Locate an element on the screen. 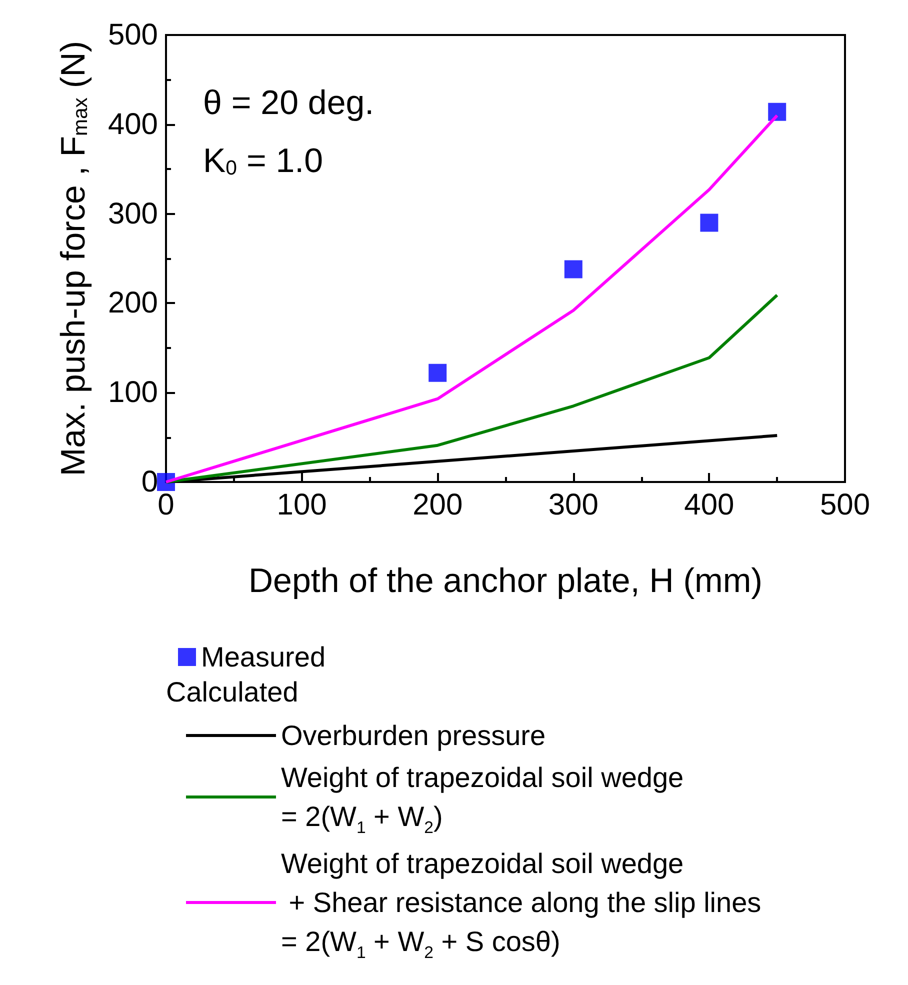 Image resolution: width=908 pixels, height=985 pixels. x-tick-label: 500 is located at coordinates (845, 505).